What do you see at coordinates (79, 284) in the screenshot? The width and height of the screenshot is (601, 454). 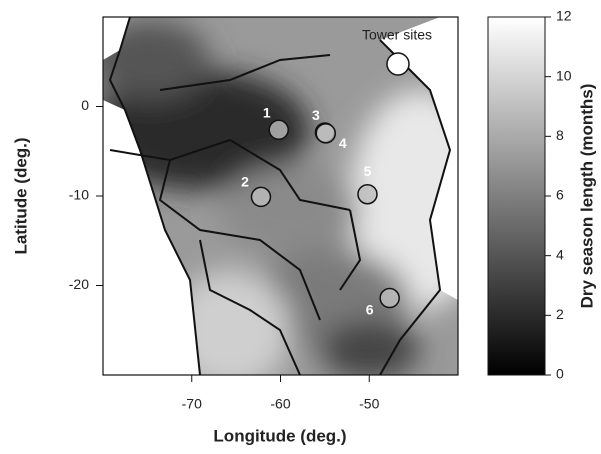 I see `y-tick-label: -20` at bounding box center [79, 284].